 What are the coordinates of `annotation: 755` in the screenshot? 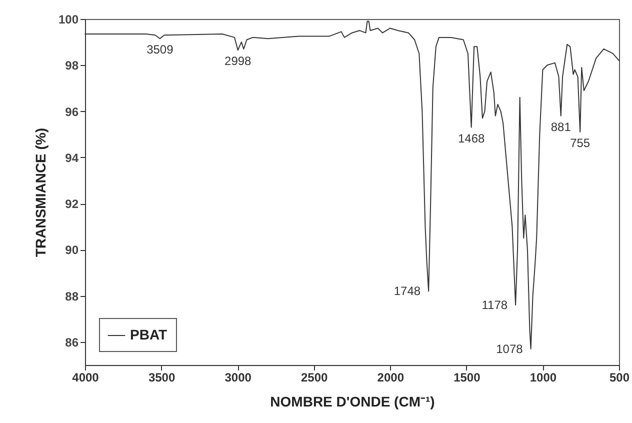 It's located at (580, 143).